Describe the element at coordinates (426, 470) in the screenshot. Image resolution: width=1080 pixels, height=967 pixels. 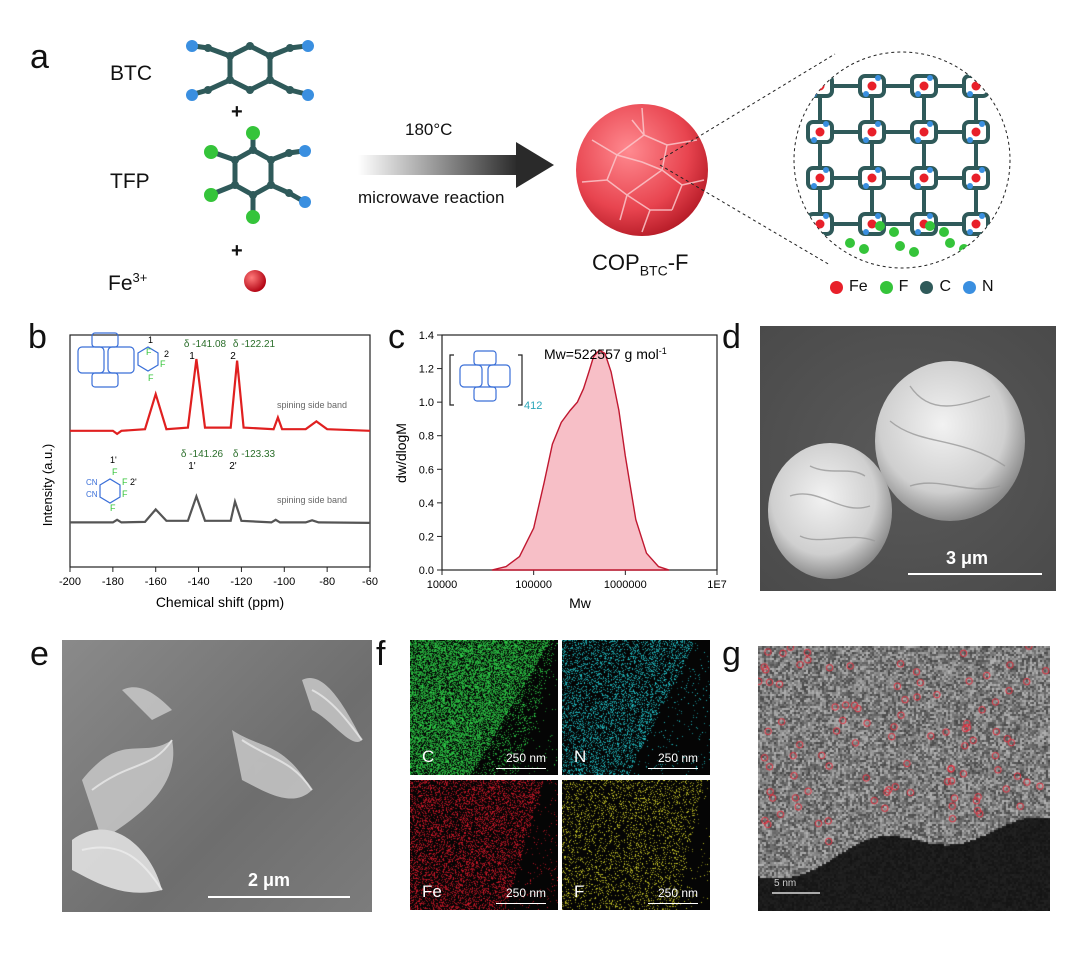
I see `gpc-ytick-label: 0.6` at that location.